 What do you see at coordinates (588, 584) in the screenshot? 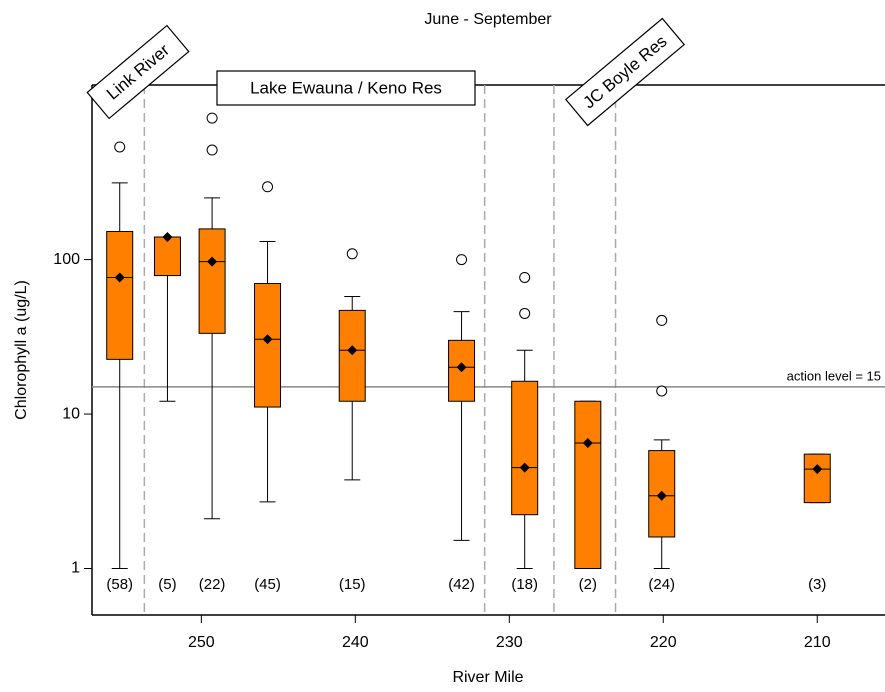
I see `count-label: (2)` at bounding box center [588, 584].